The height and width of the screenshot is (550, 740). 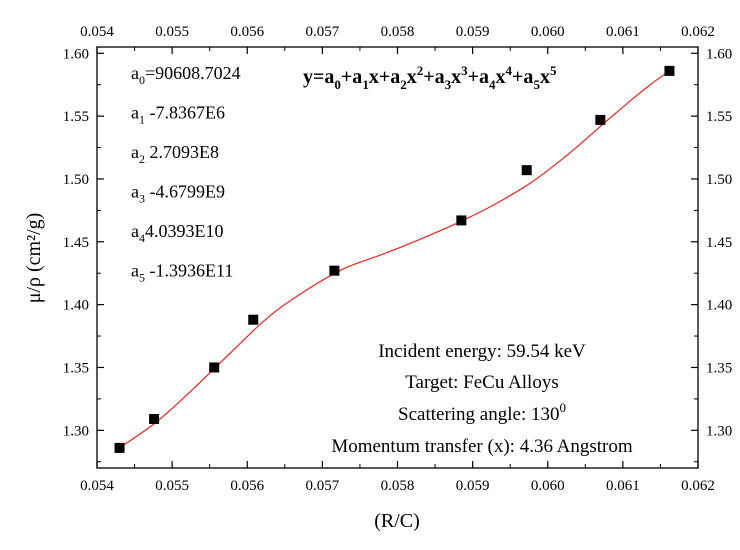 I want to click on y-tick-label-right: 1.55, so click(x=719, y=117).